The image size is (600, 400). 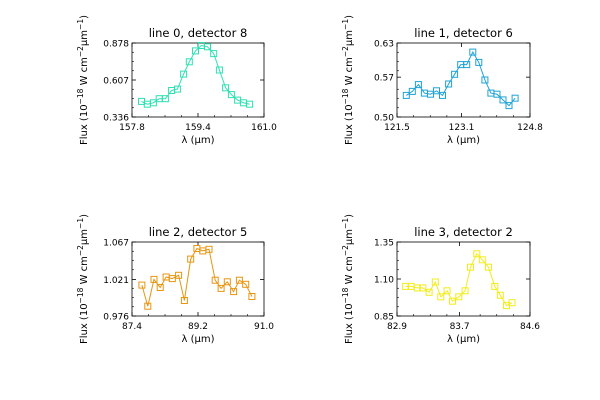 I want to click on y-tick-label: 0.63, so click(x=384, y=45).